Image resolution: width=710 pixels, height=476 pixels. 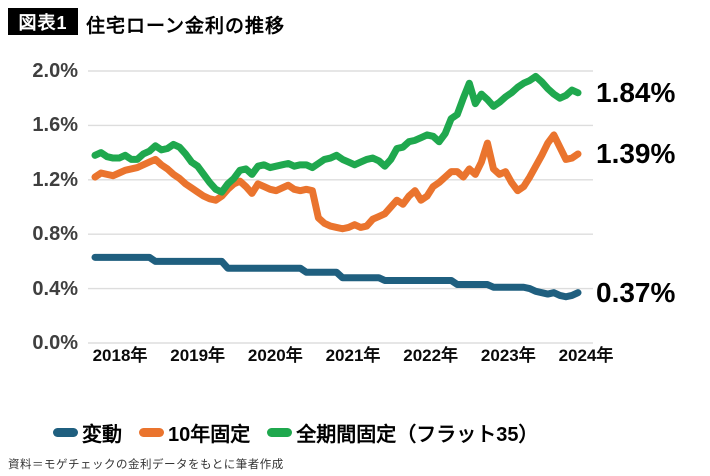 What do you see at coordinates (353, 355) in the screenshot?
I see `x-axis-tick-label: 2021年` at bounding box center [353, 355].